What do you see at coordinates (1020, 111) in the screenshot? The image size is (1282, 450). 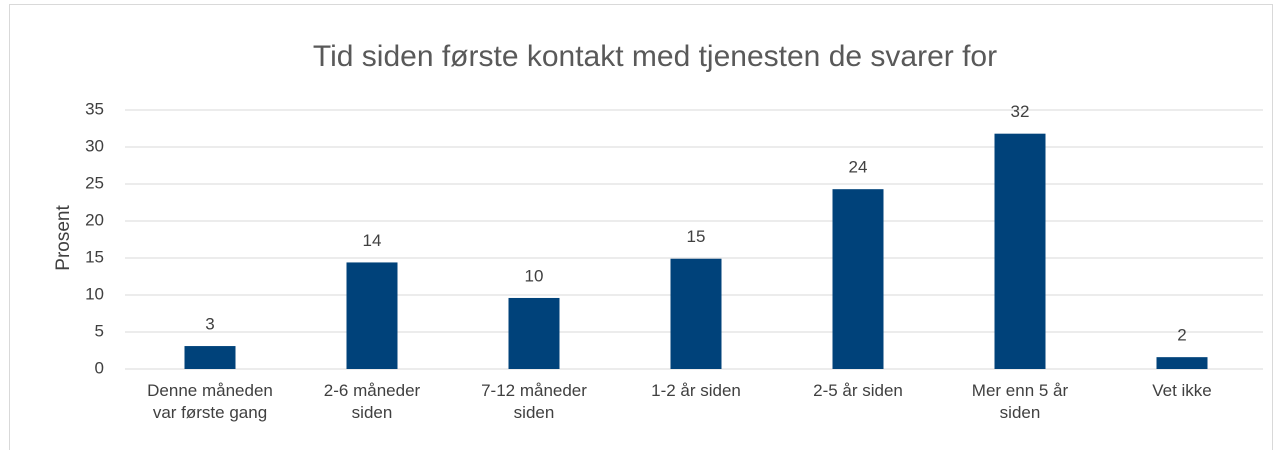 I see `data-label: 32` at bounding box center [1020, 111].